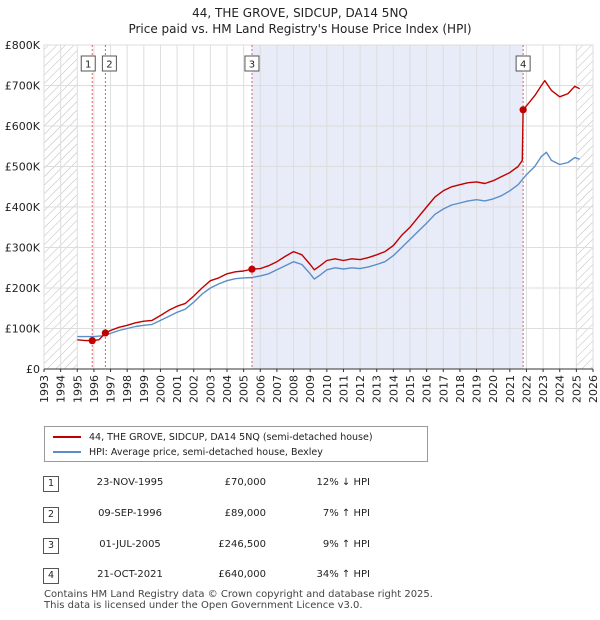  What do you see at coordinates (242, 544) in the screenshot?
I see `transaction-price: £246,500` at bounding box center [242, 544].